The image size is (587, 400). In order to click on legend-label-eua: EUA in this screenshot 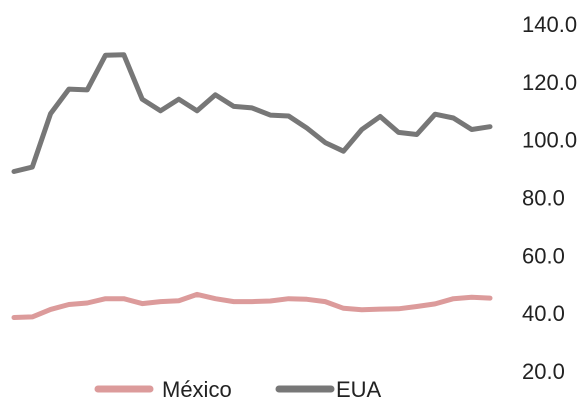, I will do `click(359, 388)`.